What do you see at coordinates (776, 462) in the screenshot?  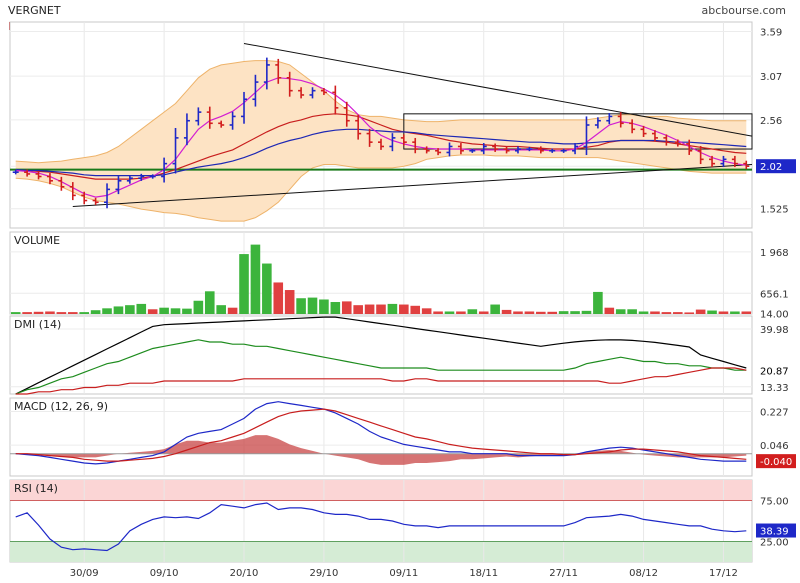 I see `last-value-text: -0.040` at bounding box center [776, 462].